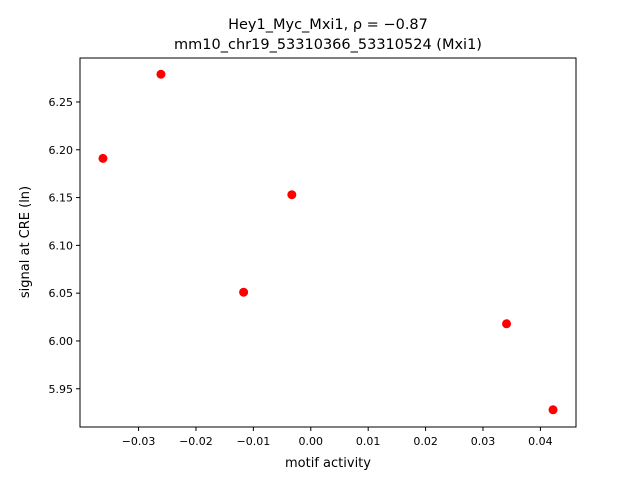  What do you see at coordinates (61, 341) in the screenshot?
I see `y-tick-label: 6.00` at bounding box center [61, 341].